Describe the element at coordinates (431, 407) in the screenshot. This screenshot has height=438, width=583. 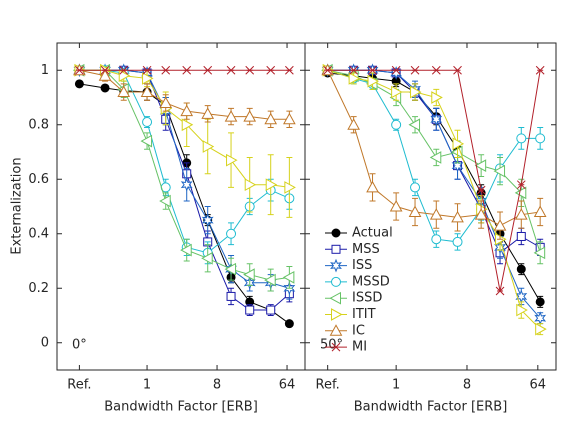
I see `x-axis-label: Bandwidth Factor [ERB]` at that location.